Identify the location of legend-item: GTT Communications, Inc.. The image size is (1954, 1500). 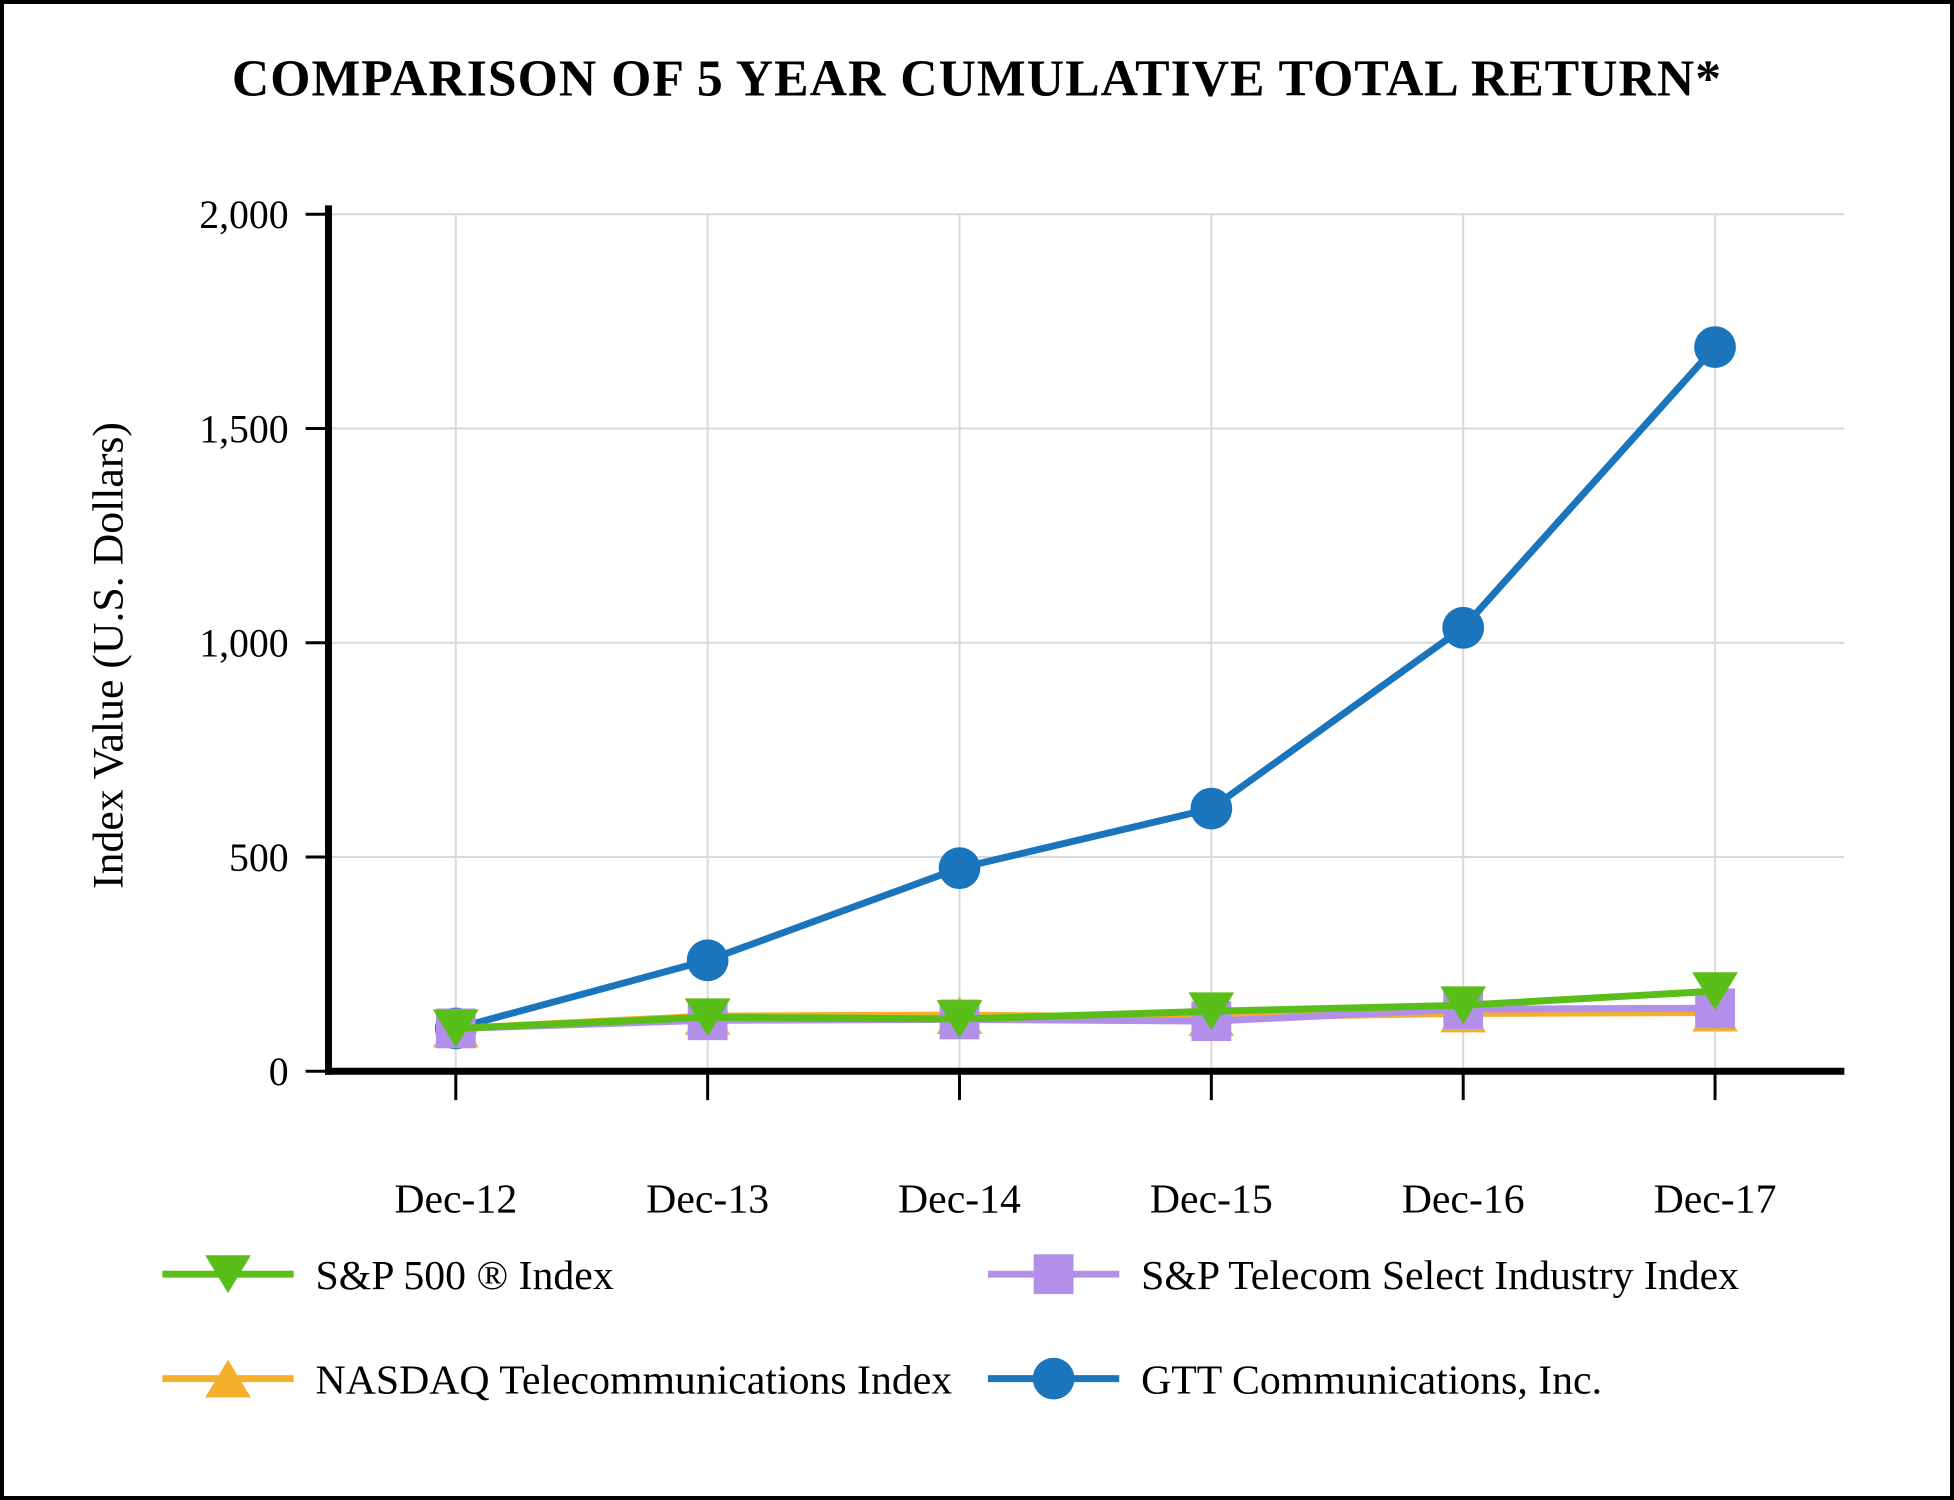
(1294, 1380).